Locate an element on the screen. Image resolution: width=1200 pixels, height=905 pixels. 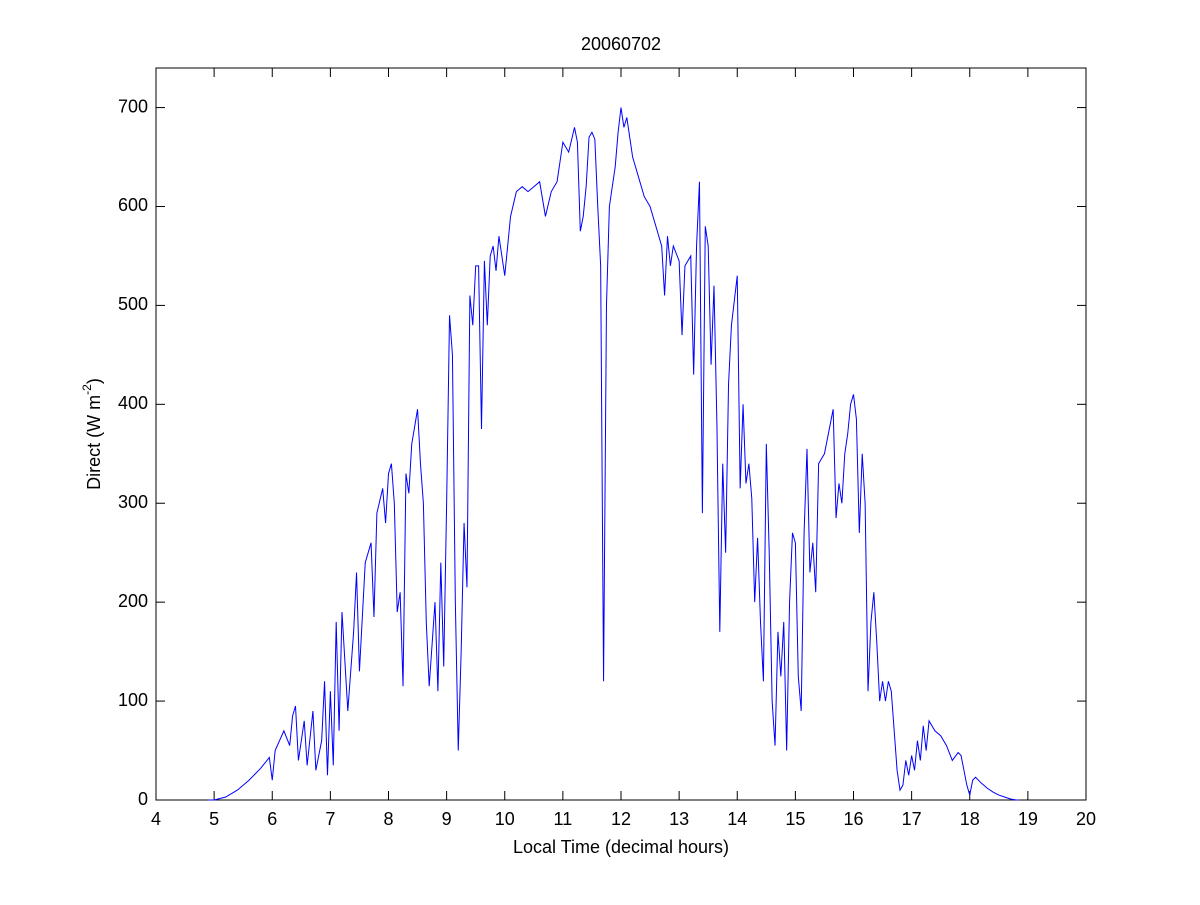
x-tick-label: 9 is located at coordinates (447, 819).